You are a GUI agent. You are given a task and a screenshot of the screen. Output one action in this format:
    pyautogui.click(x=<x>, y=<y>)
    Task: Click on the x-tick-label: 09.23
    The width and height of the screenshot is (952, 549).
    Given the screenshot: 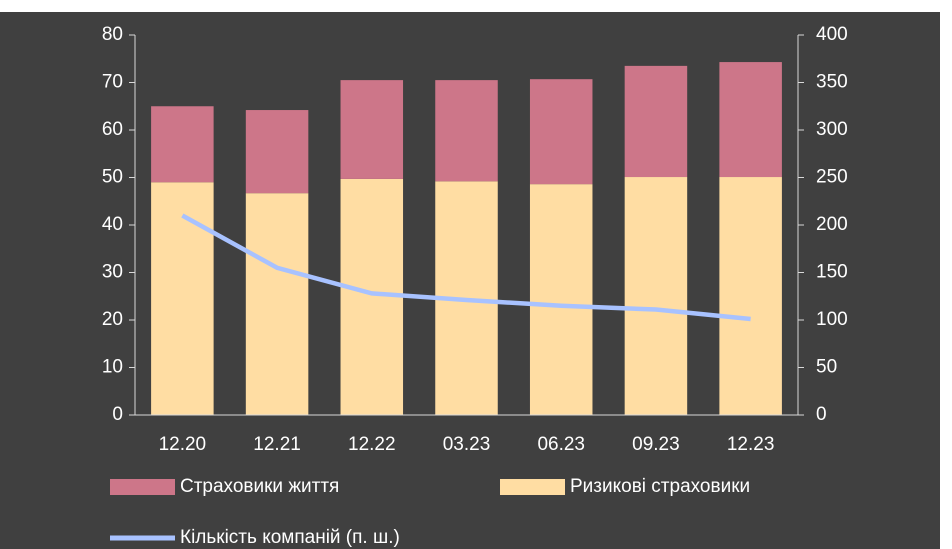 What is the action you would take?
    pyautogui.click(x=656, y=444)
    